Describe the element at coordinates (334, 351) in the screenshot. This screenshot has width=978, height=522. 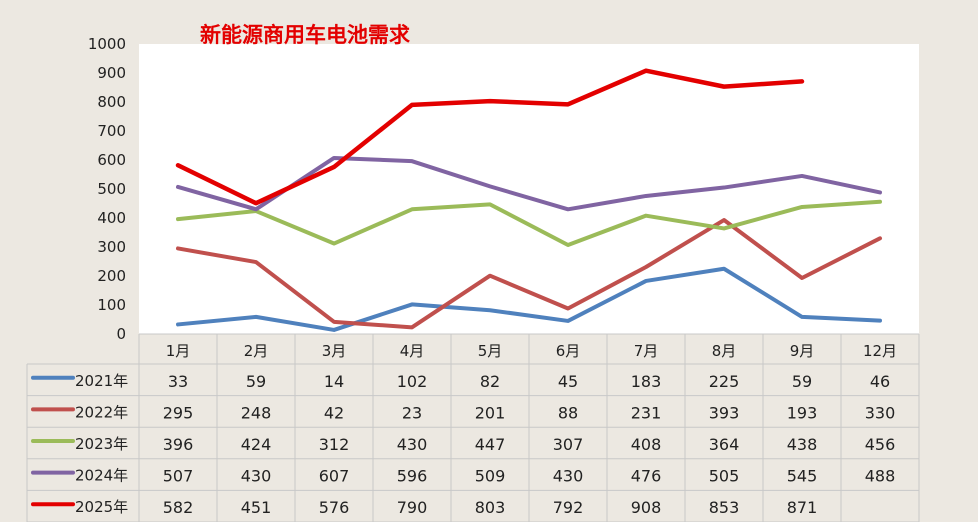
I see `category-label: 3月` at that location.